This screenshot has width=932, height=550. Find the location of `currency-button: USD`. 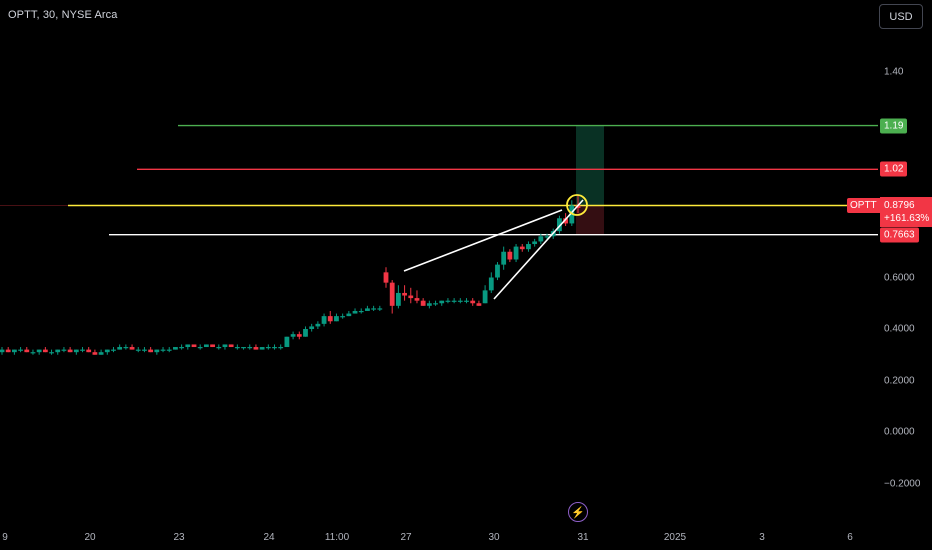

currency-button: USD is located at coordinates (901, 16).